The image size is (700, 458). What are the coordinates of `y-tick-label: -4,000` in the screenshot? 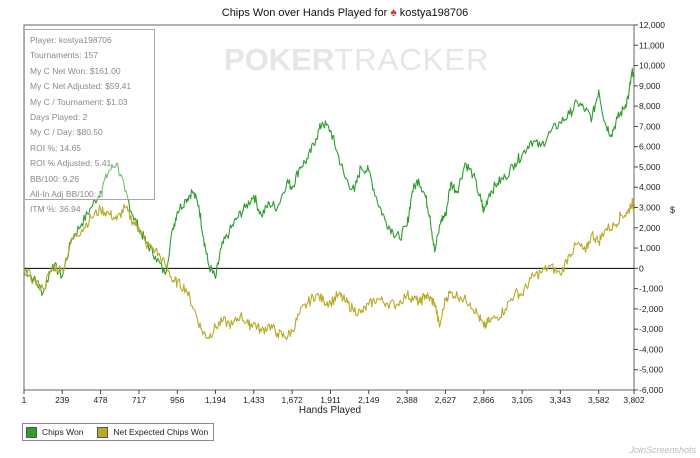 It's located at (651, 349).